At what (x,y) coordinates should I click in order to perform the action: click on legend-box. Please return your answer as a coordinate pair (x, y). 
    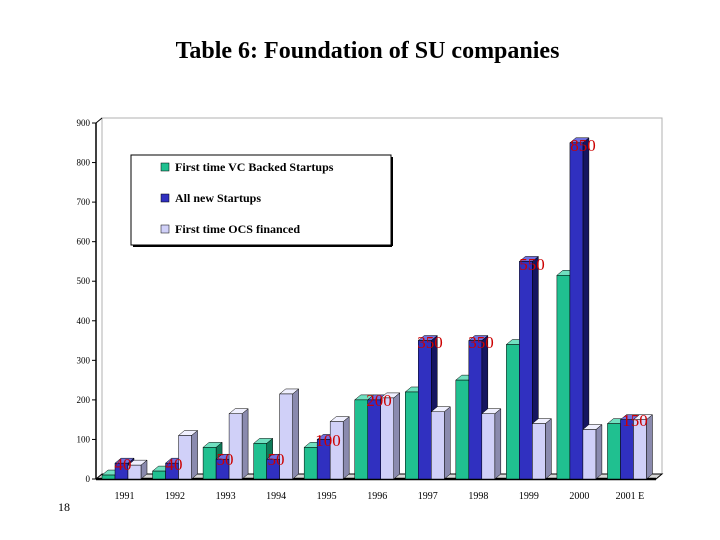
    Looking at the image, I should click on (261, 200).